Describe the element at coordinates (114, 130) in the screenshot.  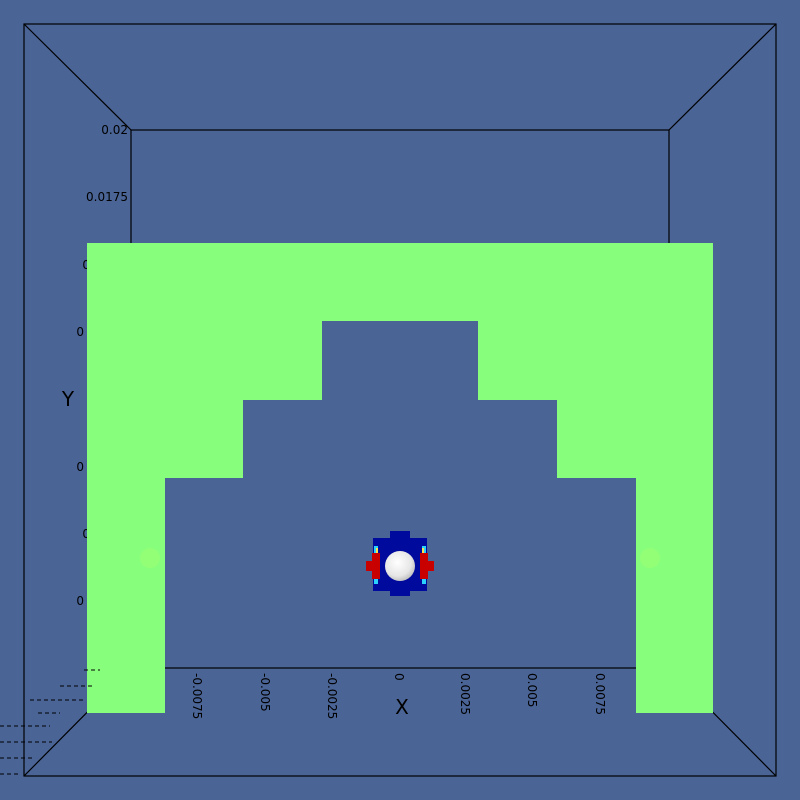
I see `y-tick-label: 0.02` at that location.